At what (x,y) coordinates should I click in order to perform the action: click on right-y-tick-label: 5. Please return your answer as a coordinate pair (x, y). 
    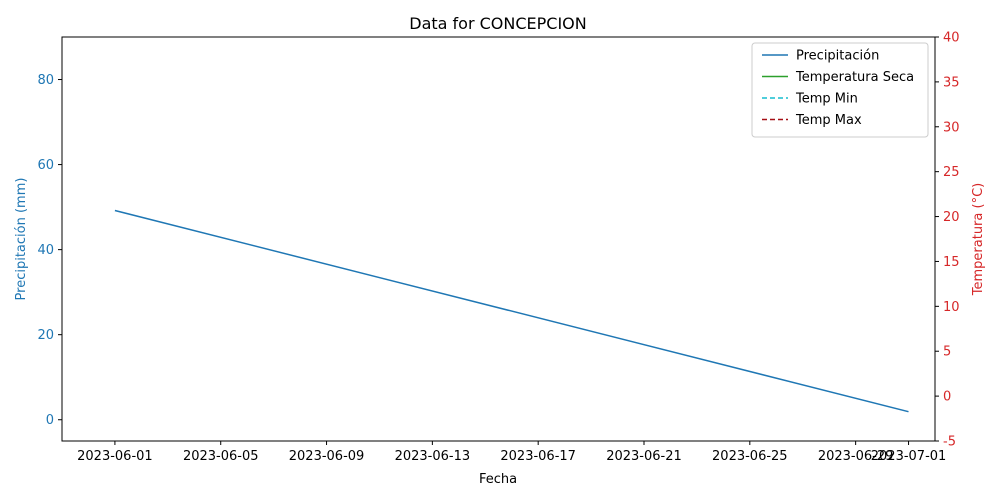
    Looking at the image, I should click on (947, 352).